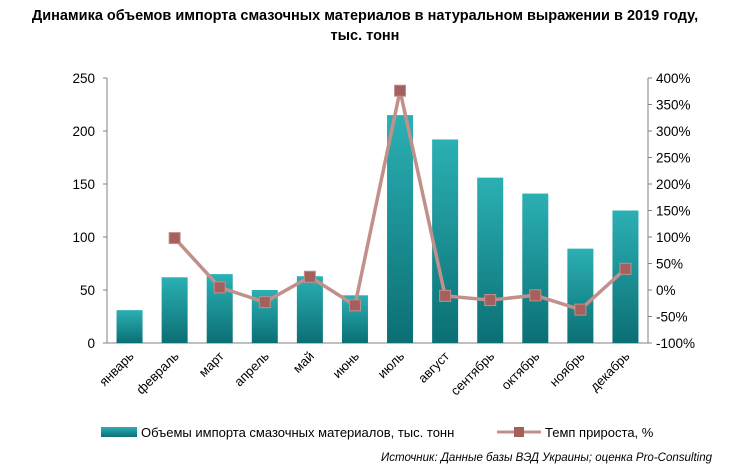 The height and width of the screenshot is (472, 730). What do you see at coordinates (346, 364) in the screenshot?
I see `category-label: июнь` at bounding box center [346, 364].